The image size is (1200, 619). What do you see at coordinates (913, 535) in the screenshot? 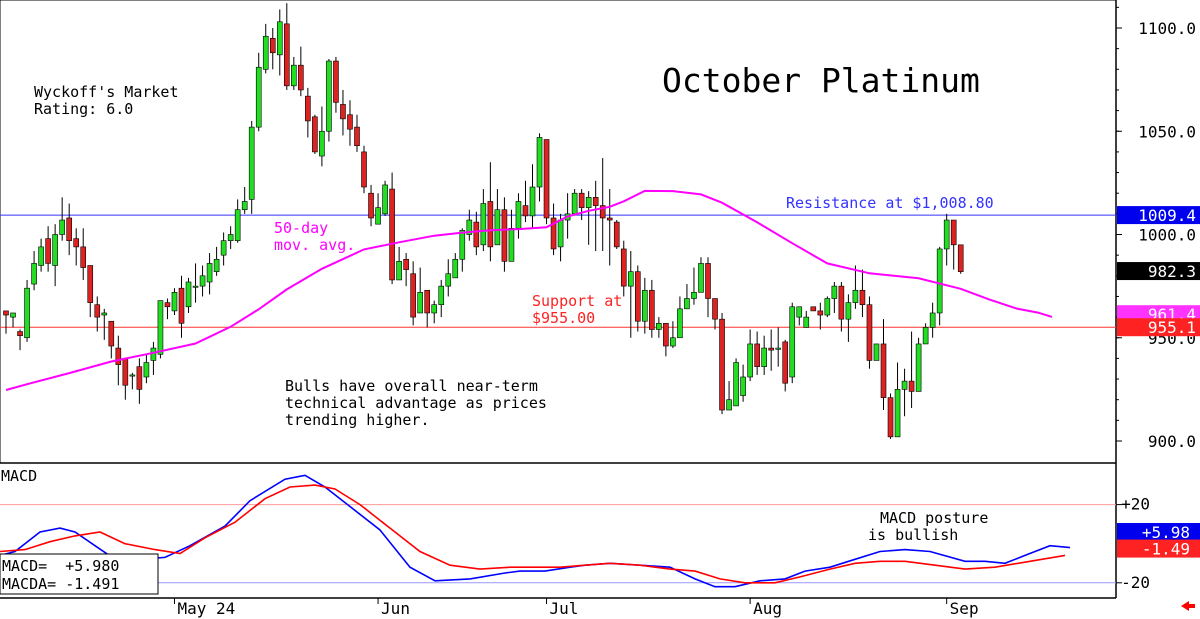
I see `macd-annotation-line2: is bullish` at bounding box center [913, 535].